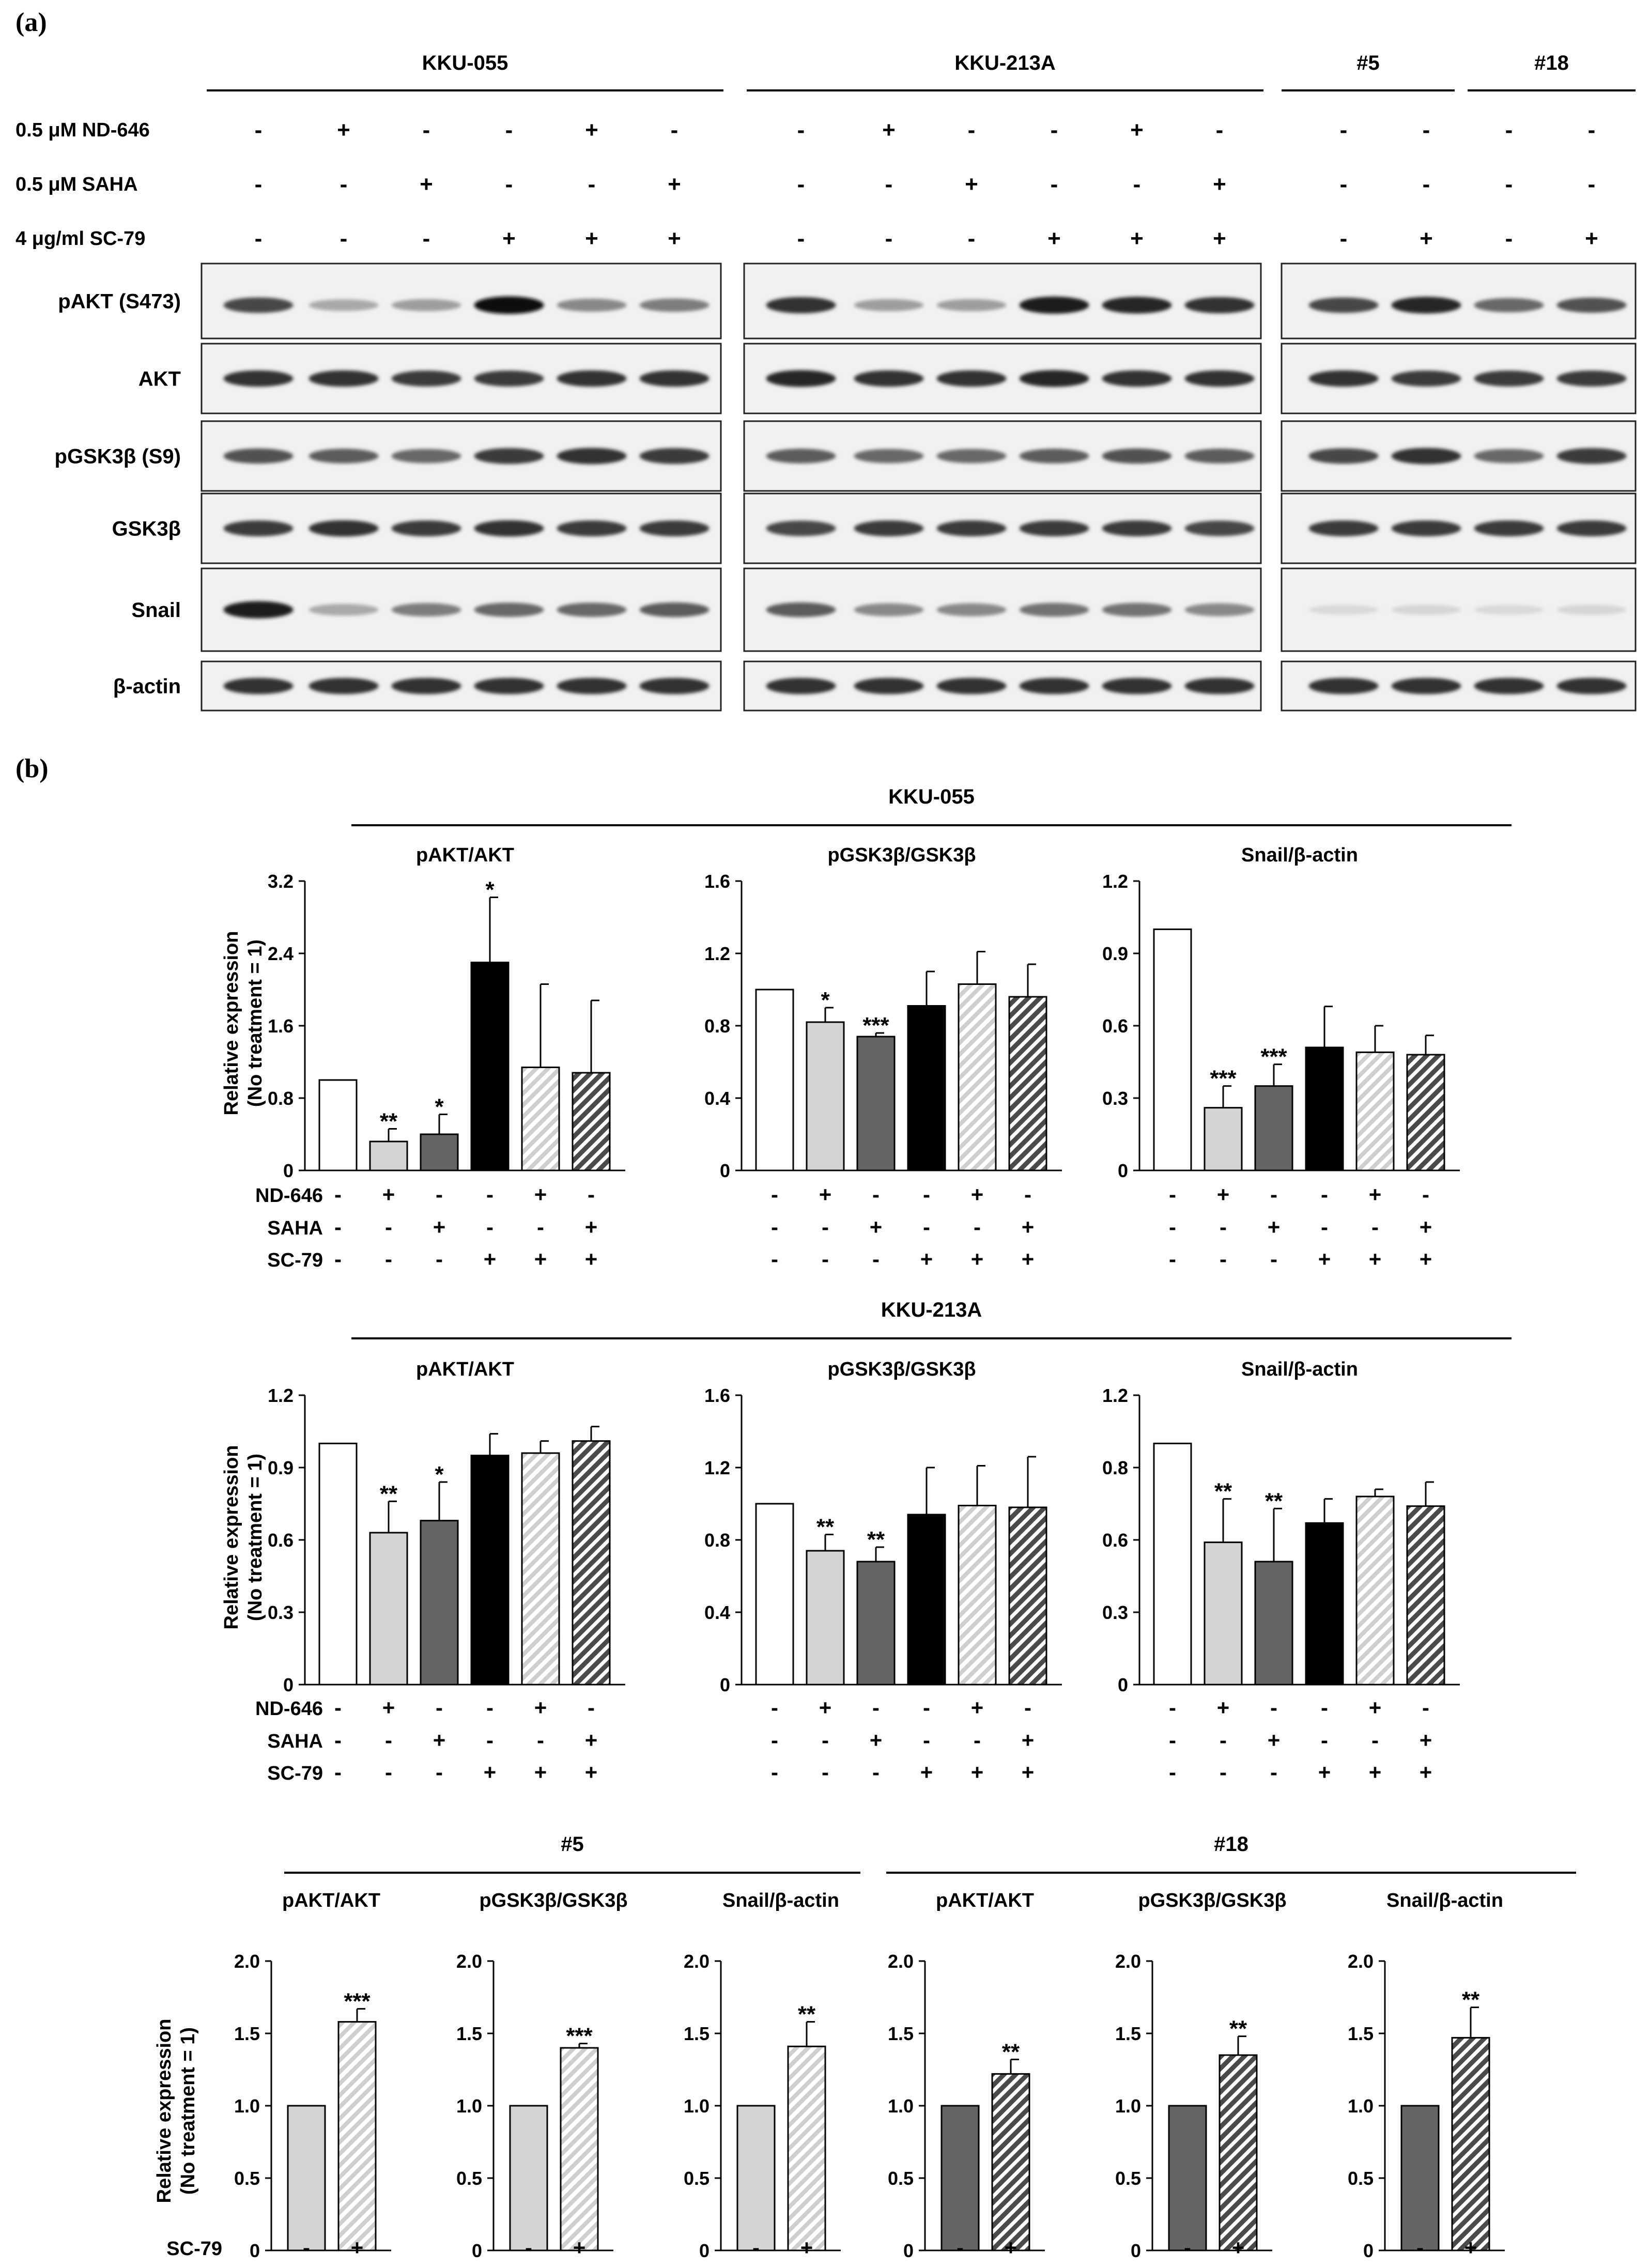 The image size is (1650, 2268). What do you see at coordinates (119, 301) in the screenshot?
I see `blot-protein-label: pAKT (S473)` at bounding box center [119, 301].